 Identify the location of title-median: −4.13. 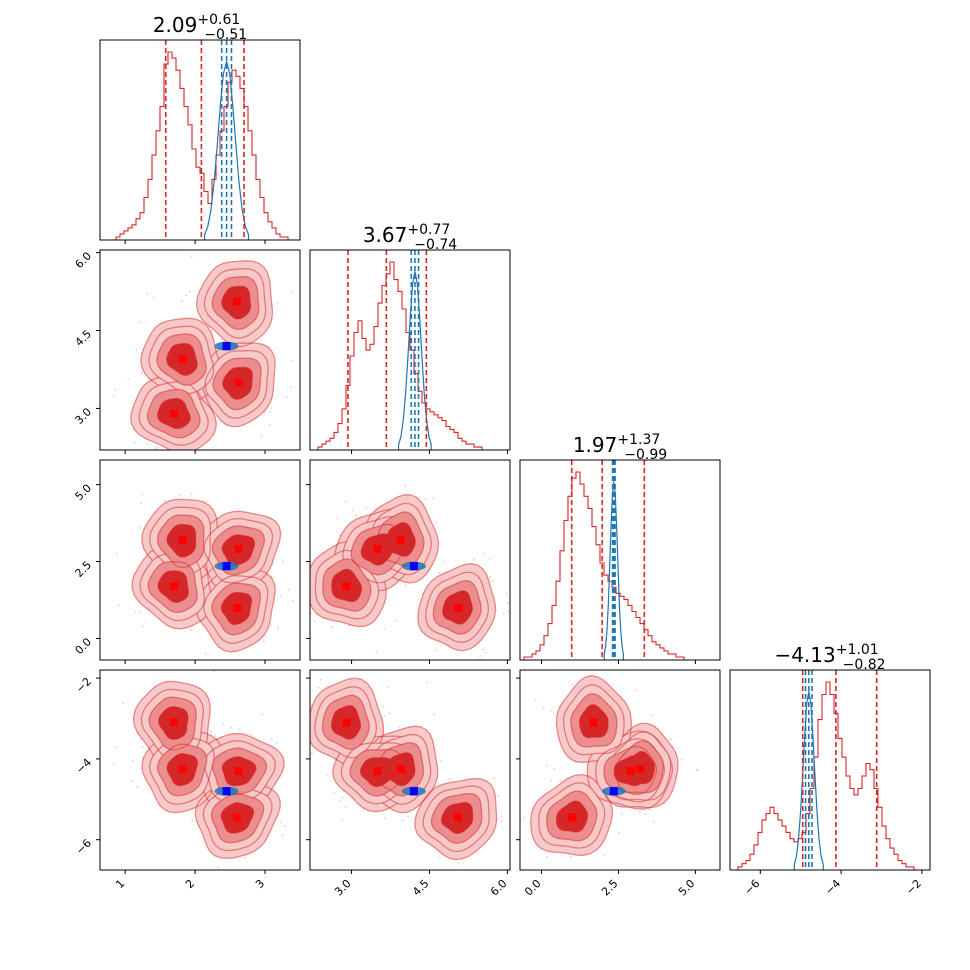
(804, 655).